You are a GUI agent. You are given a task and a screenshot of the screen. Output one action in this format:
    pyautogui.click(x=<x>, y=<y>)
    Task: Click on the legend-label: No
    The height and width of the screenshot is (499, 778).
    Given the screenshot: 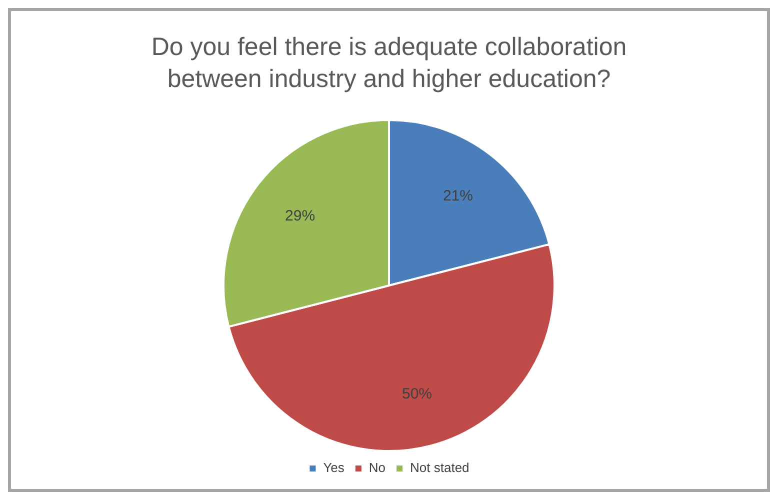 What is the action you would take?
    pyautogui.click(x=377, y=468)
    